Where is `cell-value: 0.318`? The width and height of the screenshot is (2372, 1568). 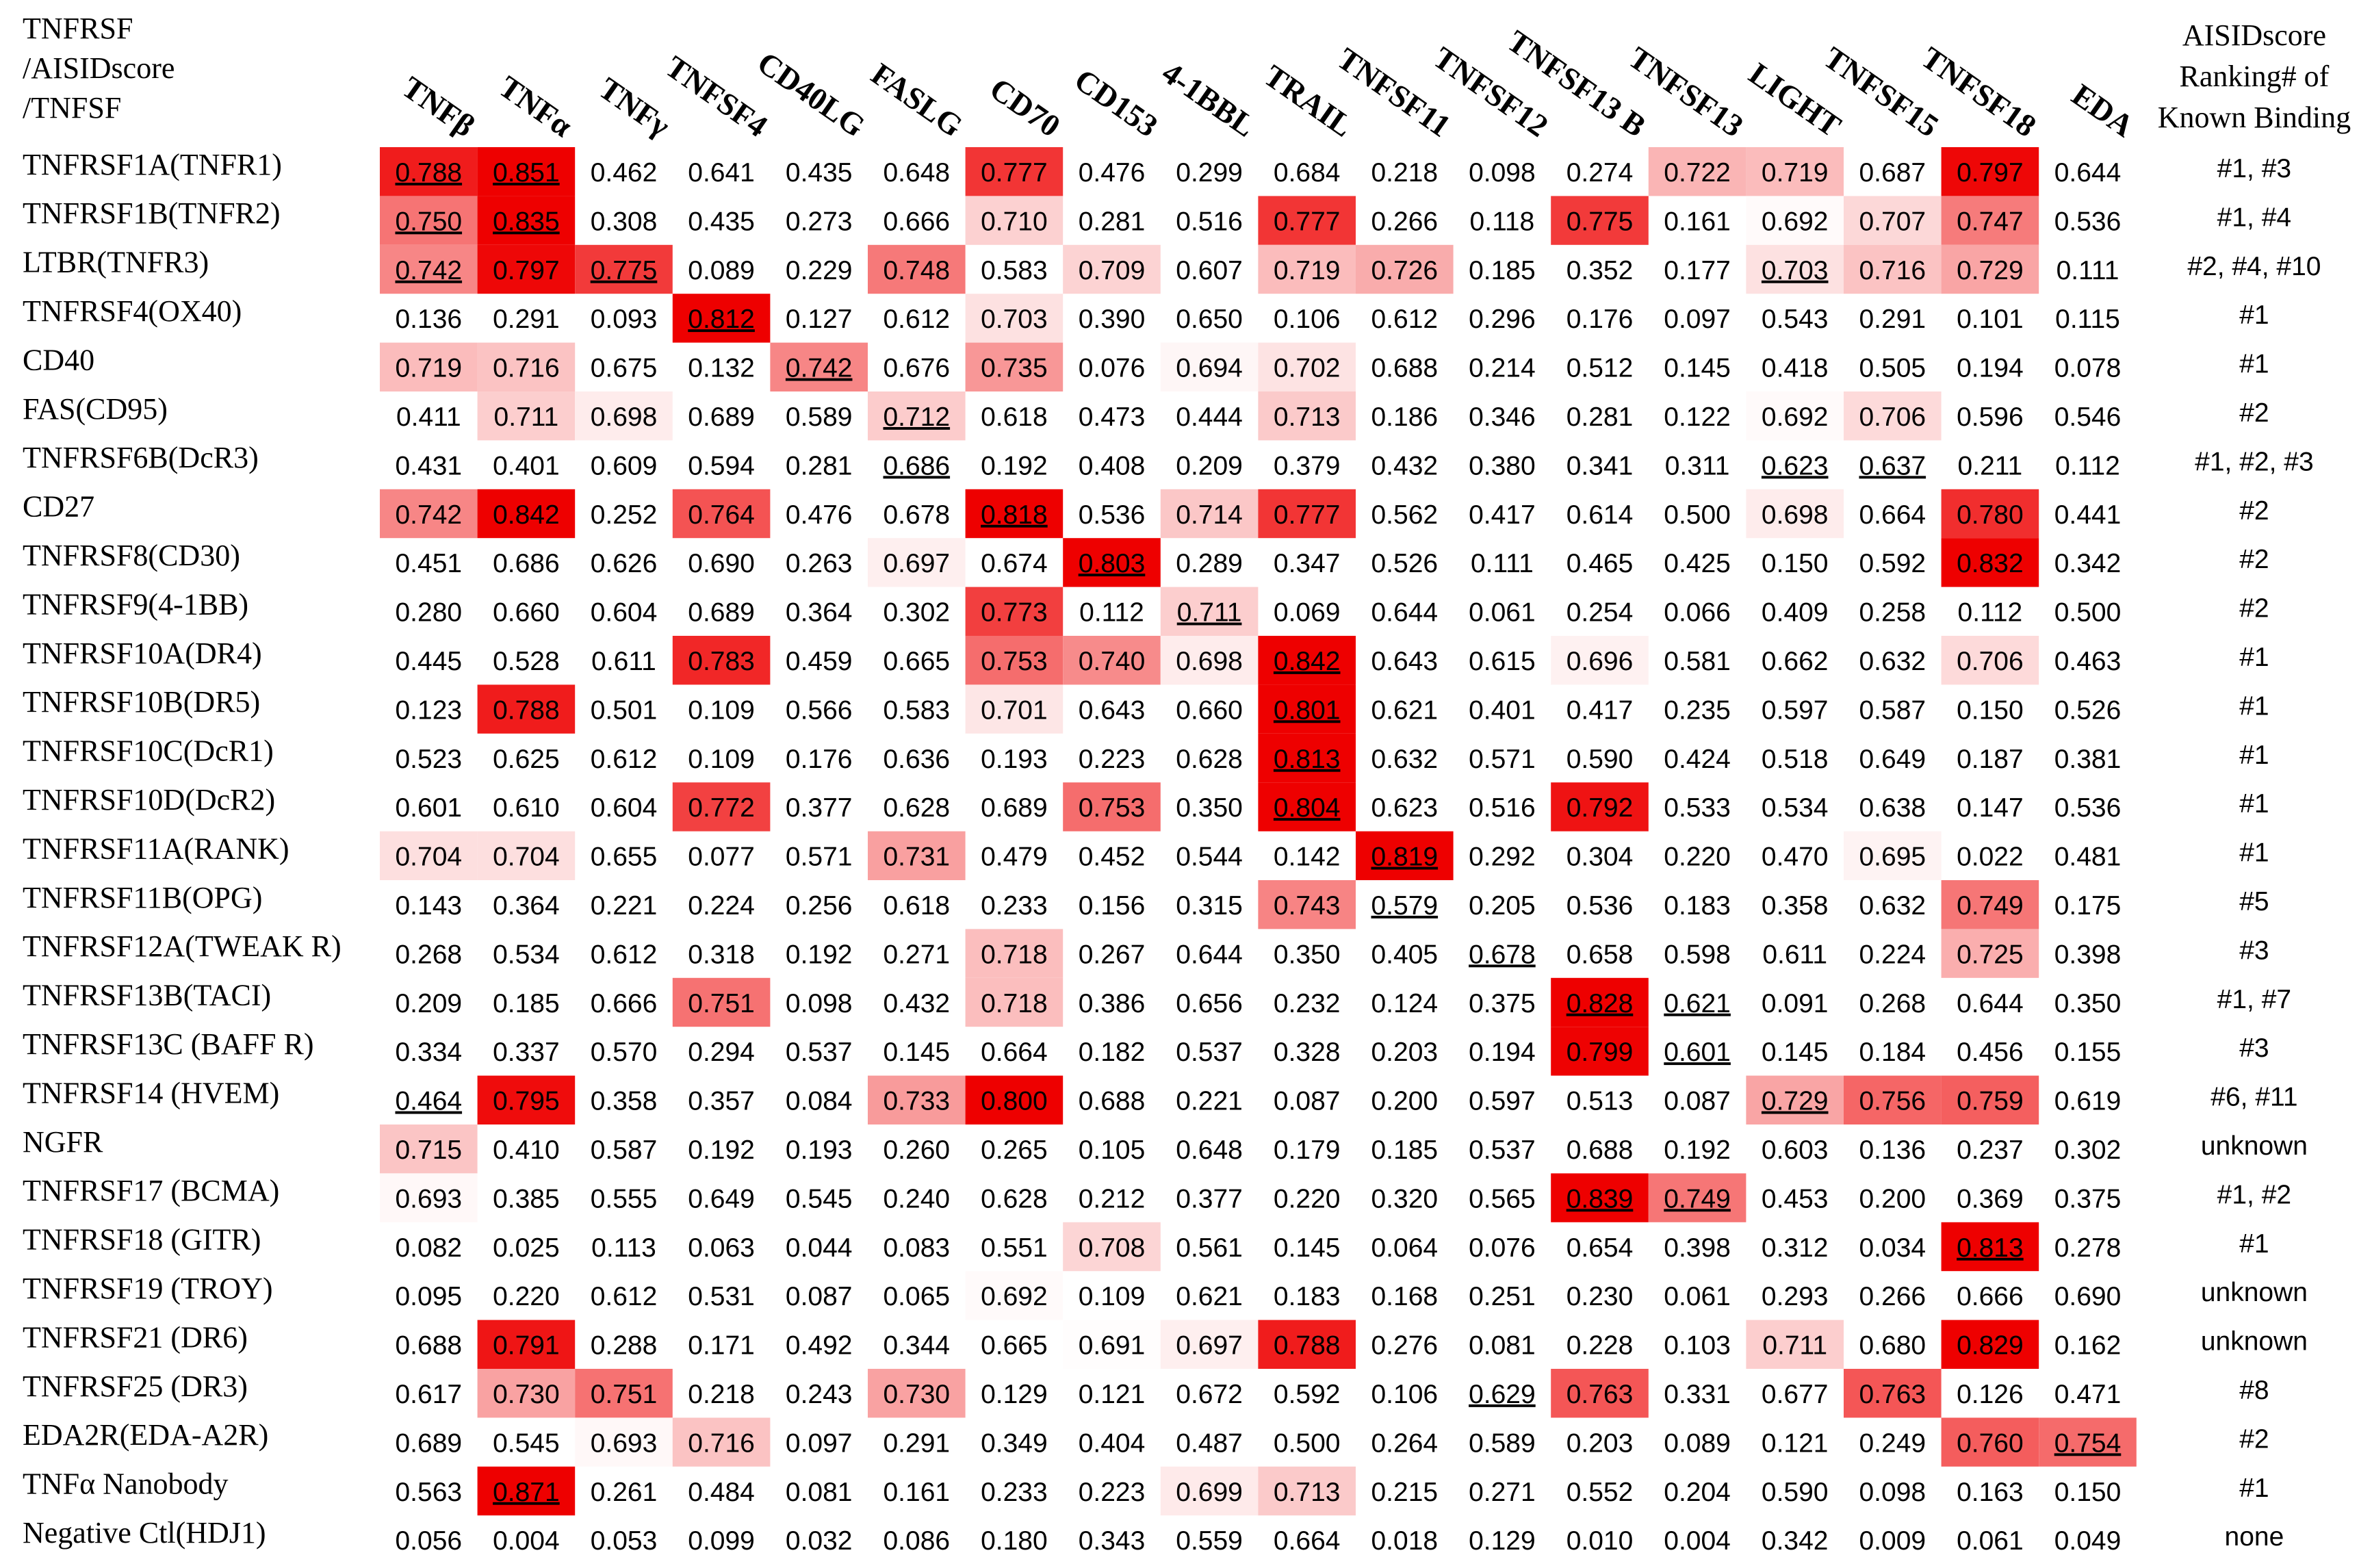
cell-value: 0.318 is located at coordinates (721, 954).